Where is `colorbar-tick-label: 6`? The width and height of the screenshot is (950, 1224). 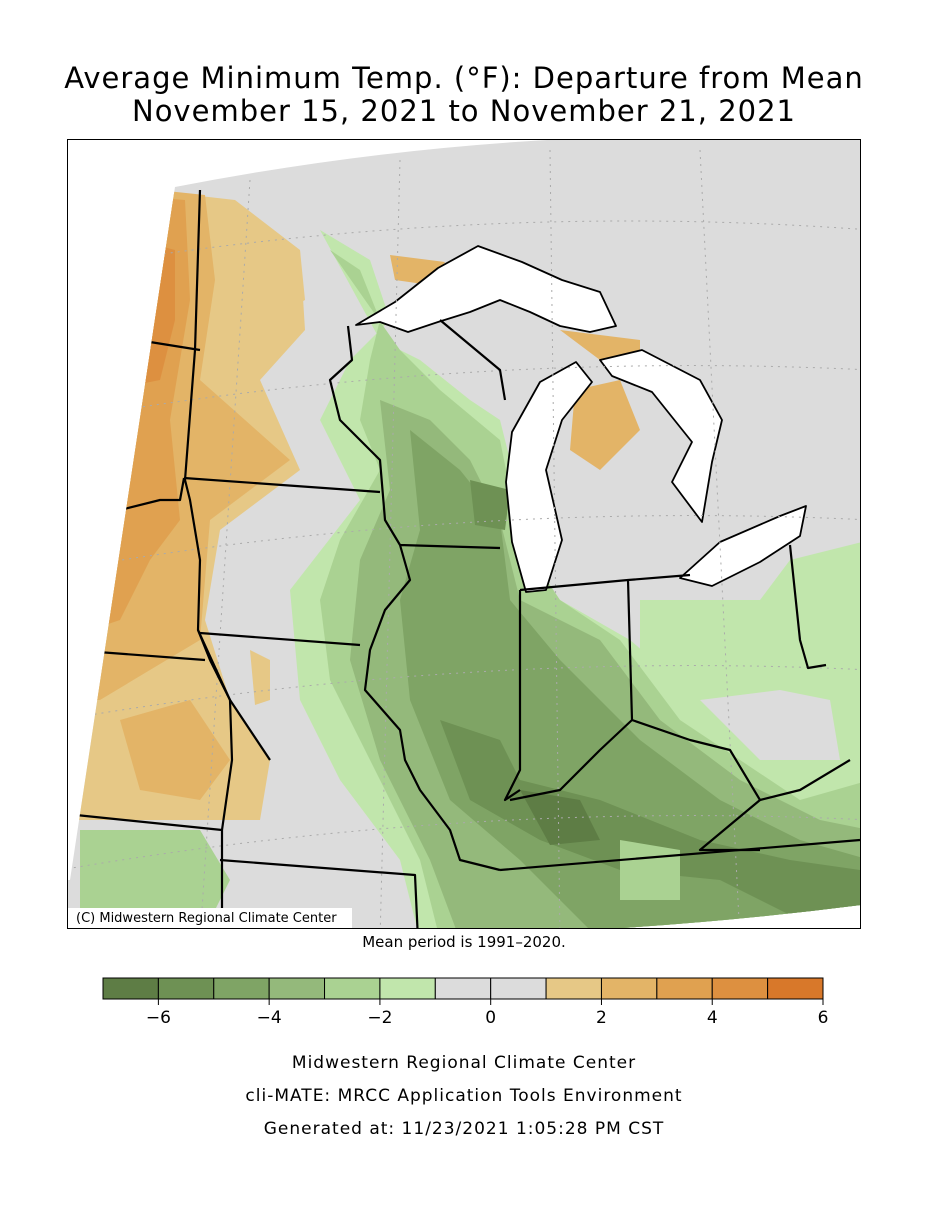 colorbar-tick-label: 6 is located at coordinates (823, 1018).